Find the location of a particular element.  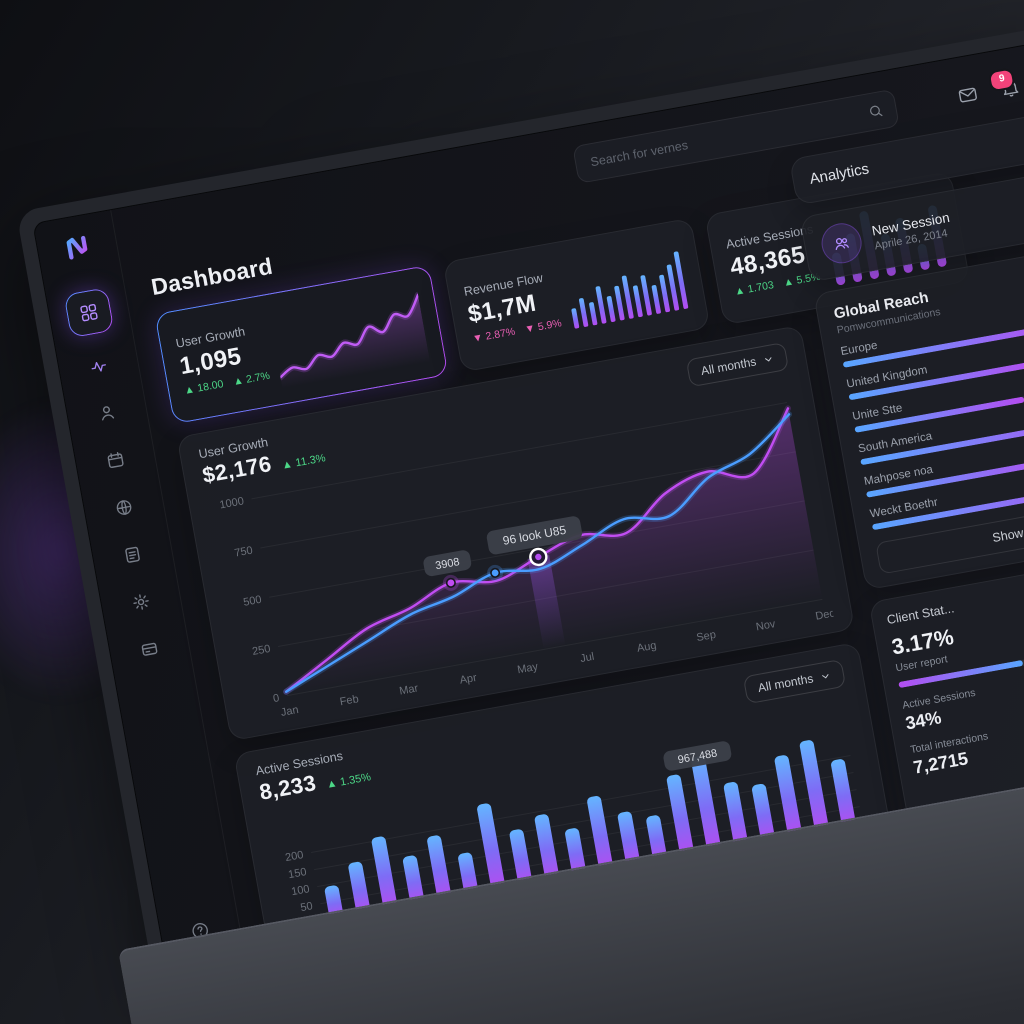

calendar-icon is located at coordinates (115, 460).